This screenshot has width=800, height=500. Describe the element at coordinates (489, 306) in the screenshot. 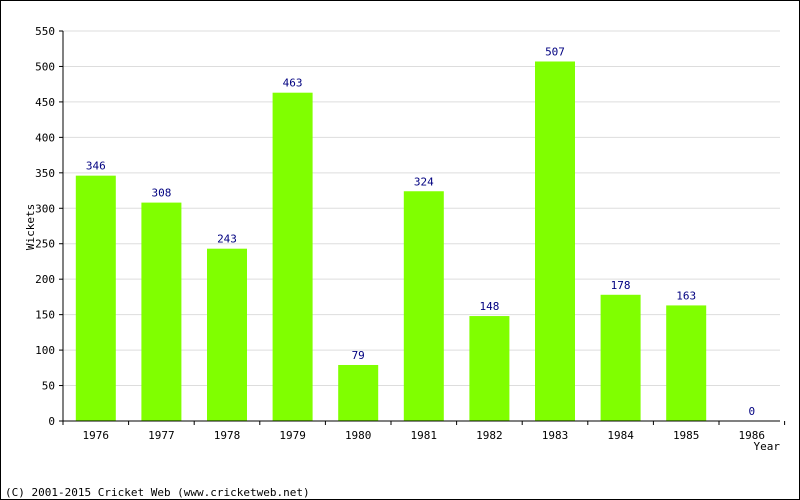

I see `data-label: 148` at that location.